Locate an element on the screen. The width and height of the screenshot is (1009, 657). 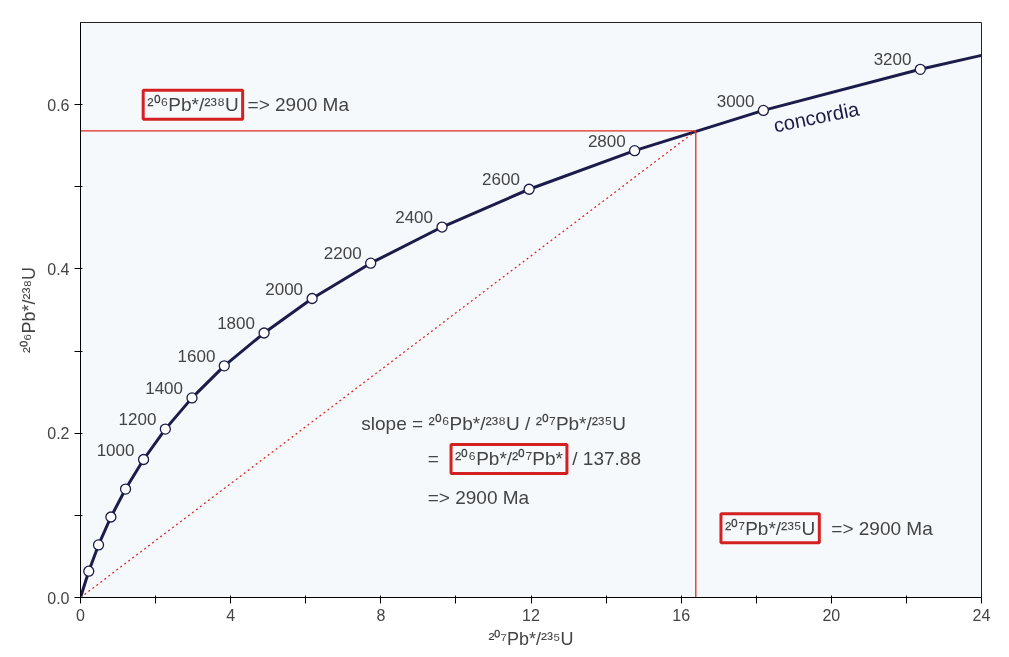
y-axis-title: ²⁰⁶Pb*/²³⁸U is located at coordinates (29, 309).